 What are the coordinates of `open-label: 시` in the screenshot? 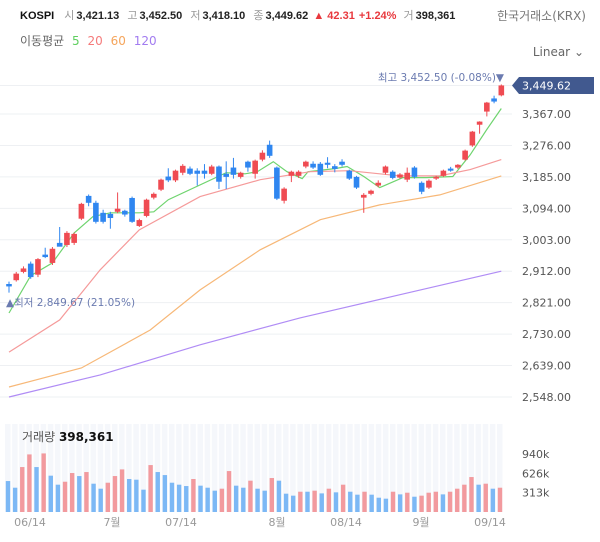 It's located at (69, 16).